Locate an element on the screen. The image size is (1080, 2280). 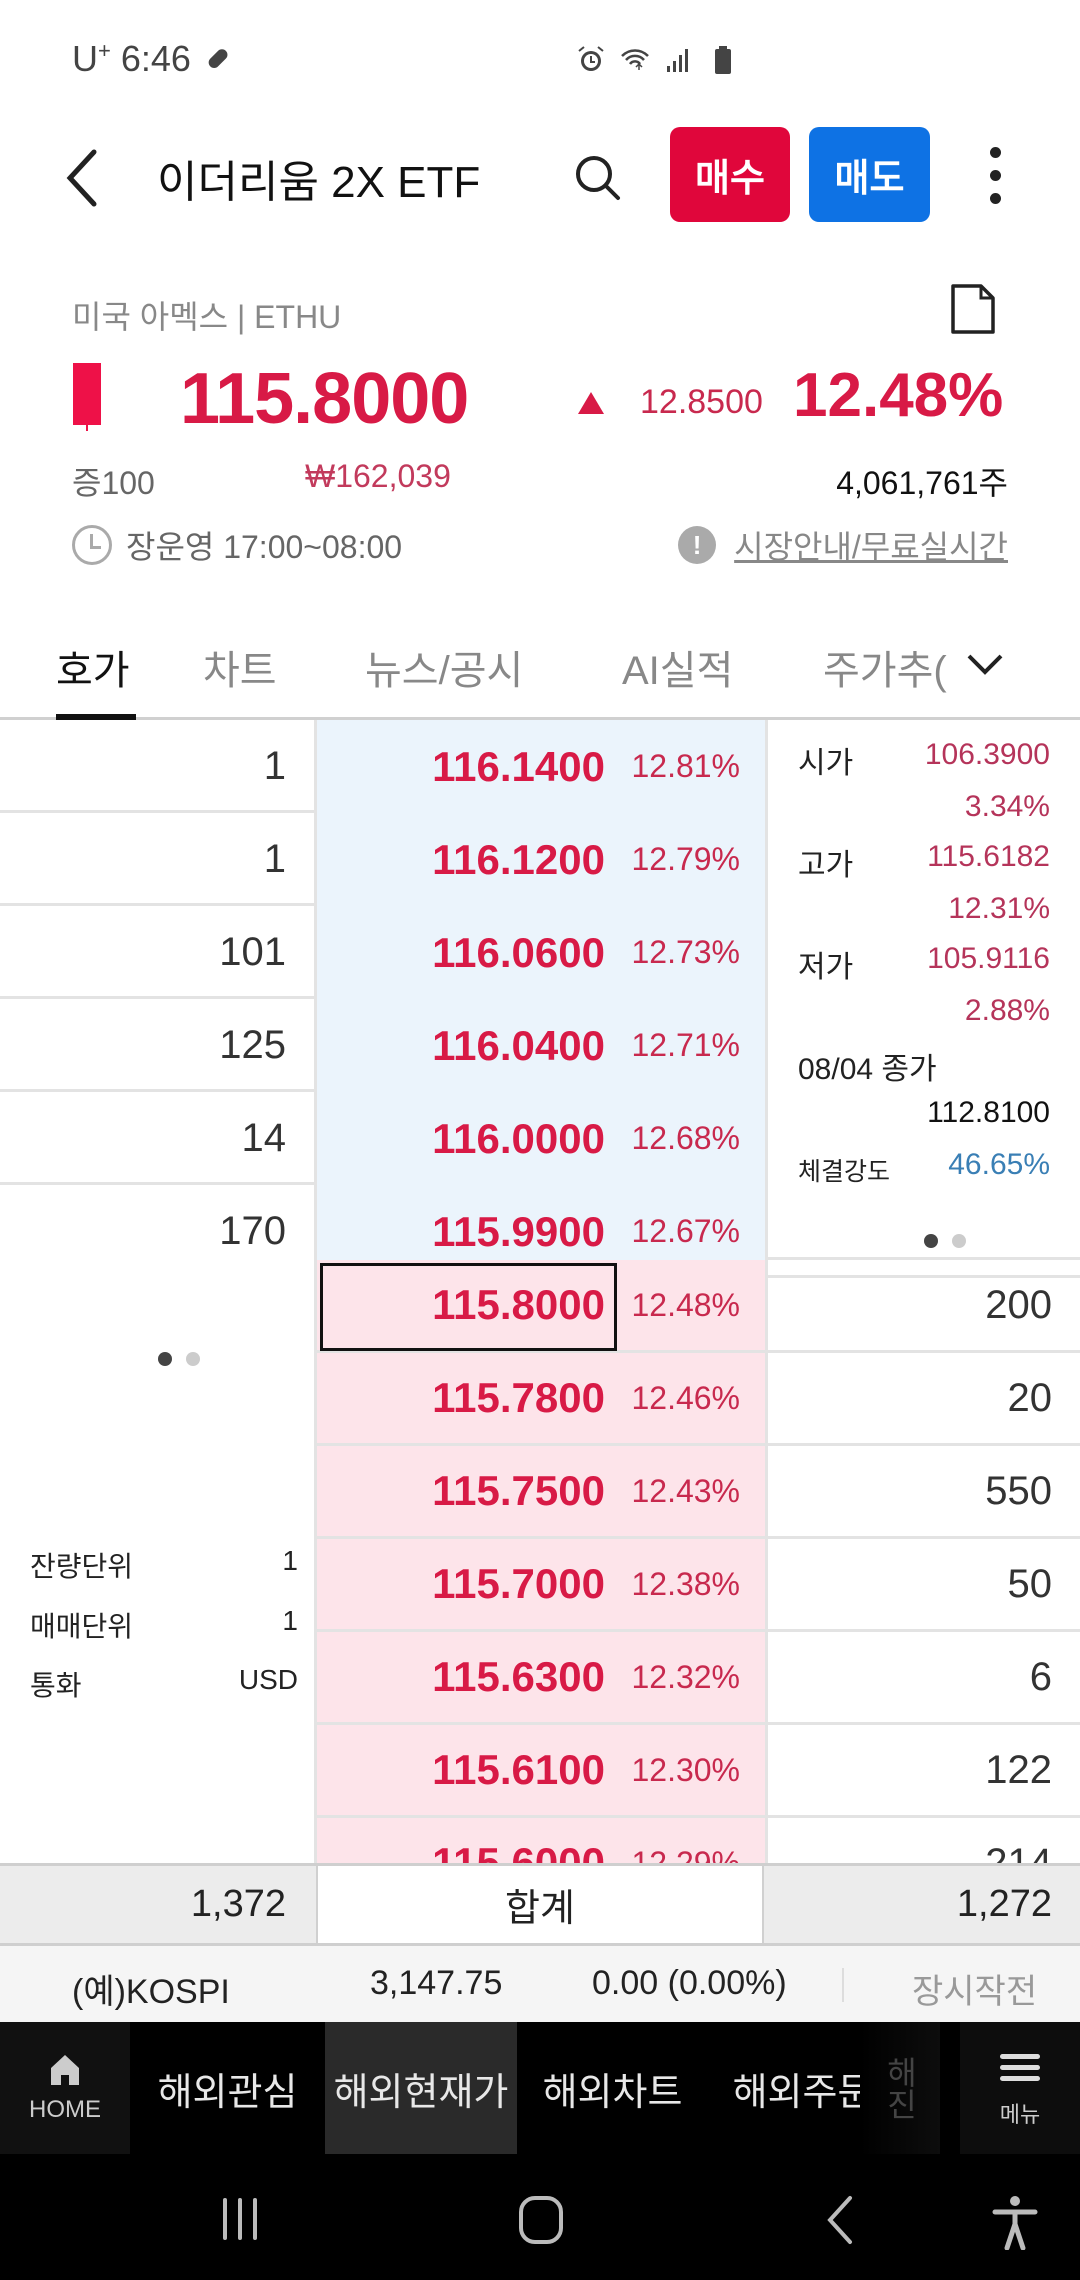
remain-unit-value: 1 is located at coordinates (290, 1560).